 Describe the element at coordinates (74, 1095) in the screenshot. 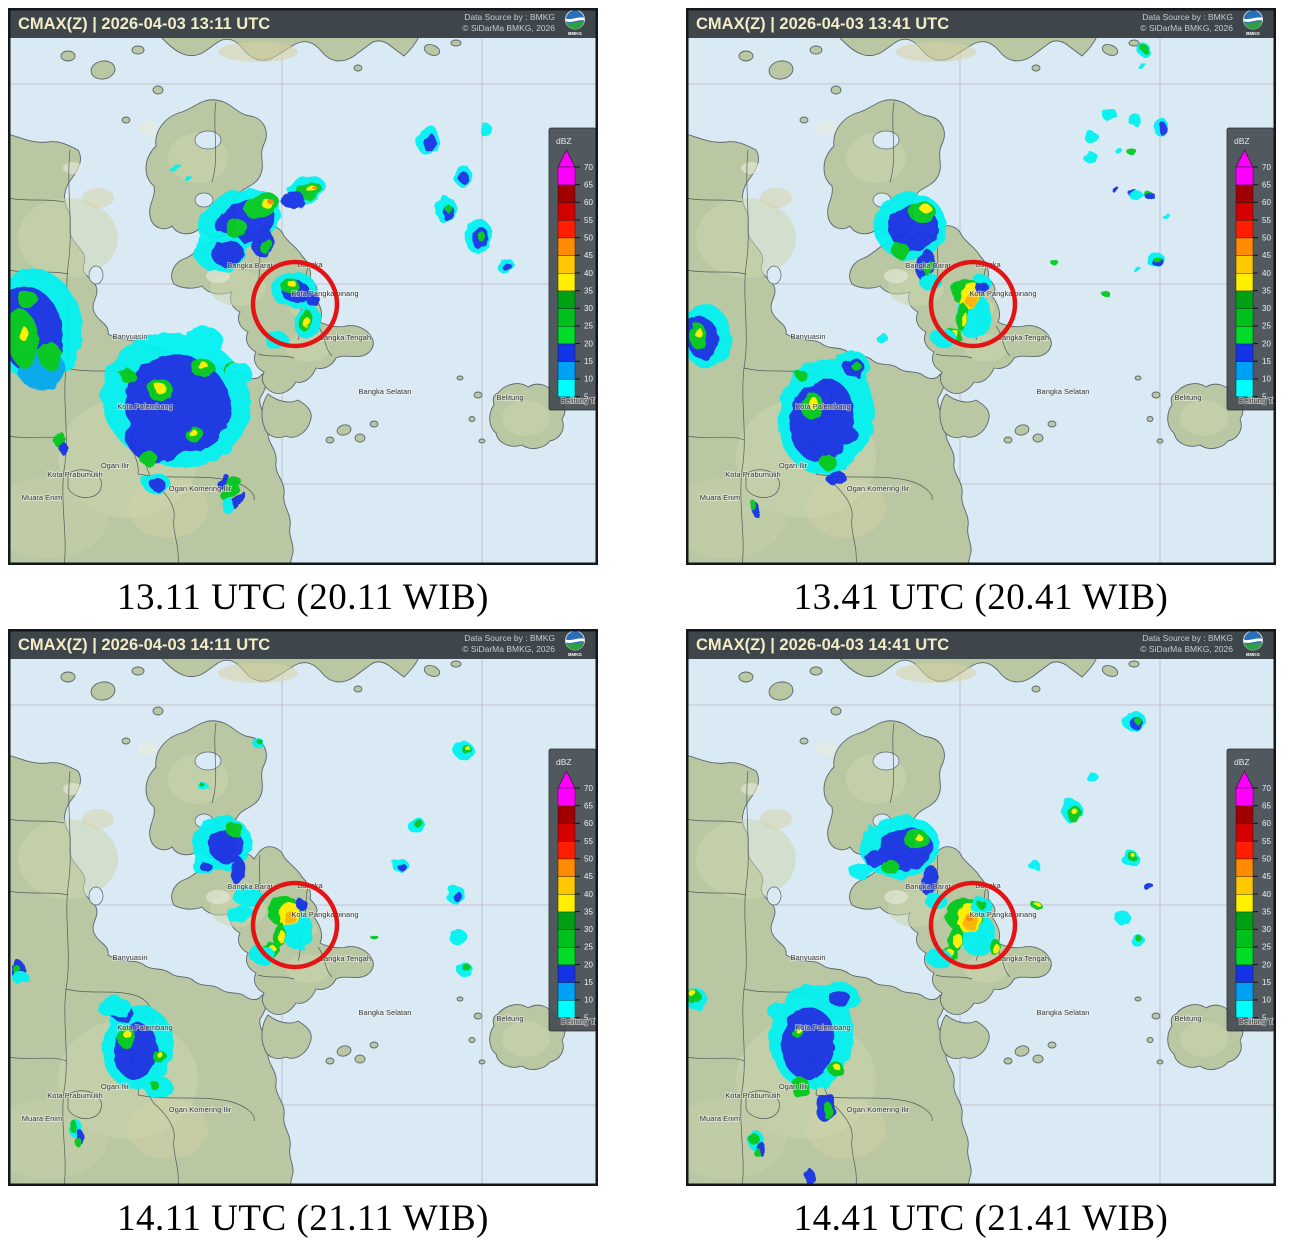

I see `map-label: Kota Prabumulih` at that location.